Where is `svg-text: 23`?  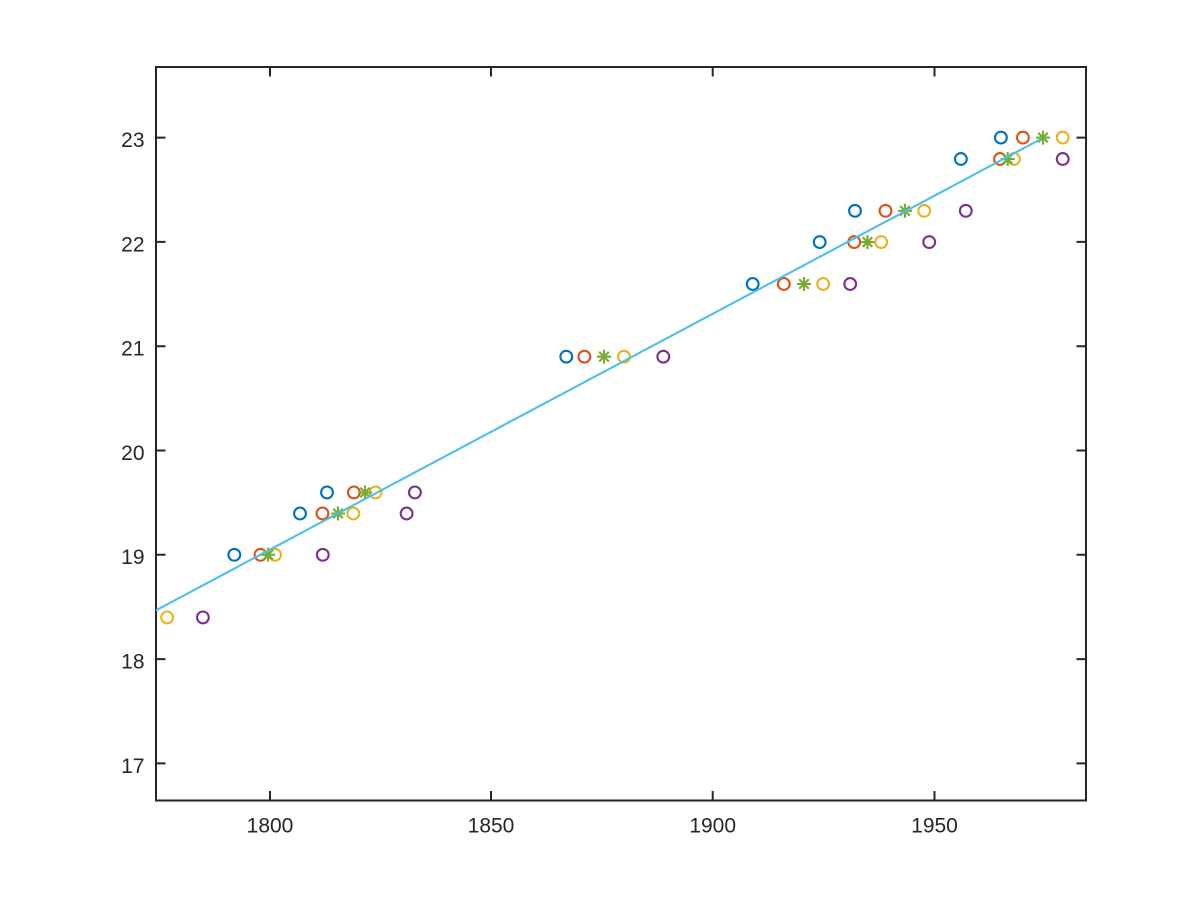 svg-text: 23 is located at coordinates (132, 140).